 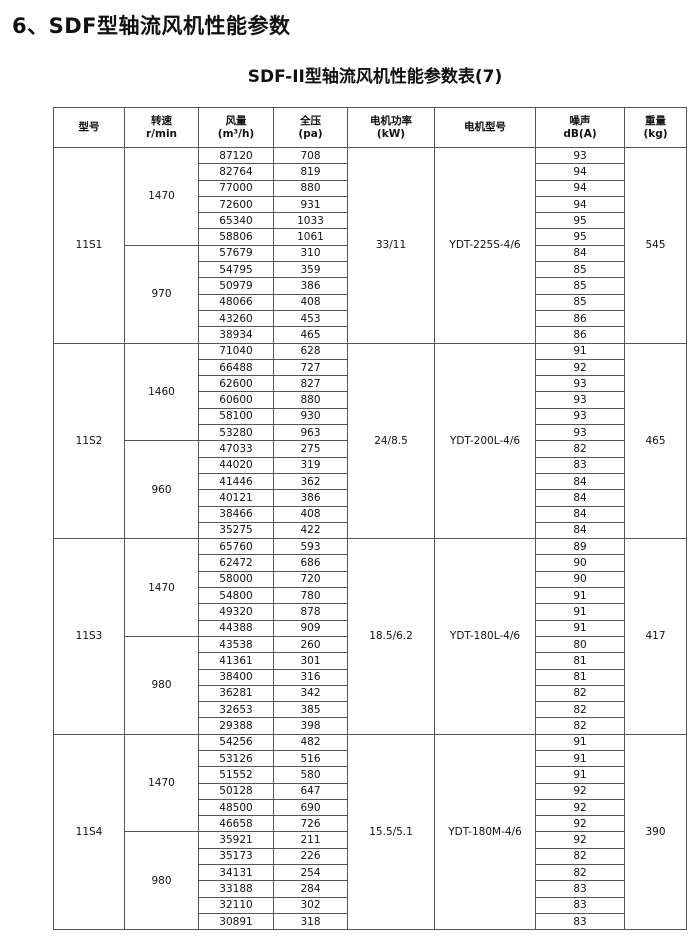 What do you see at coordinates (370, 758) in the screenshot?
I see `table-row: 53126 516 91` at bounding box center [370, 758].